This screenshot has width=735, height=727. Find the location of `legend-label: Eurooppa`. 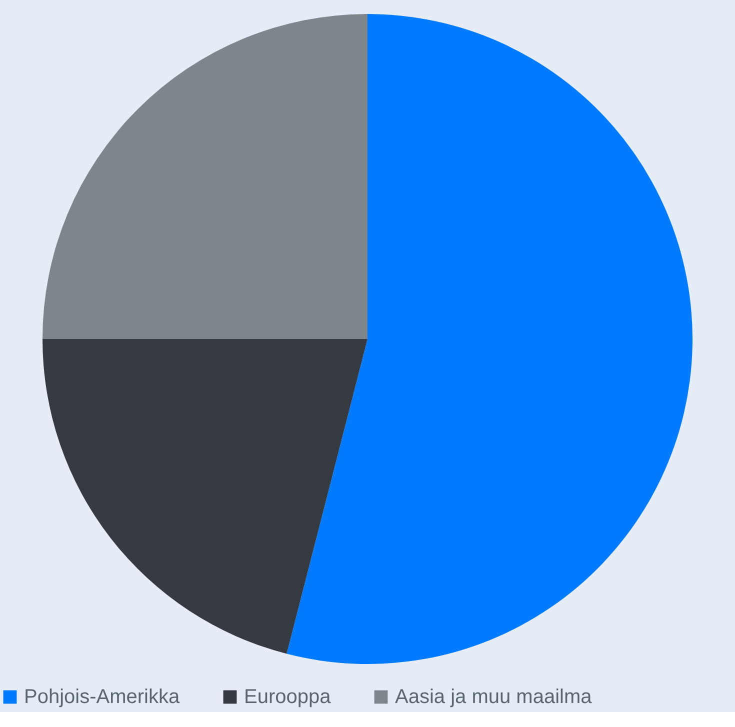

legend-label: Eurooppa is located at coordinates (288, 697).